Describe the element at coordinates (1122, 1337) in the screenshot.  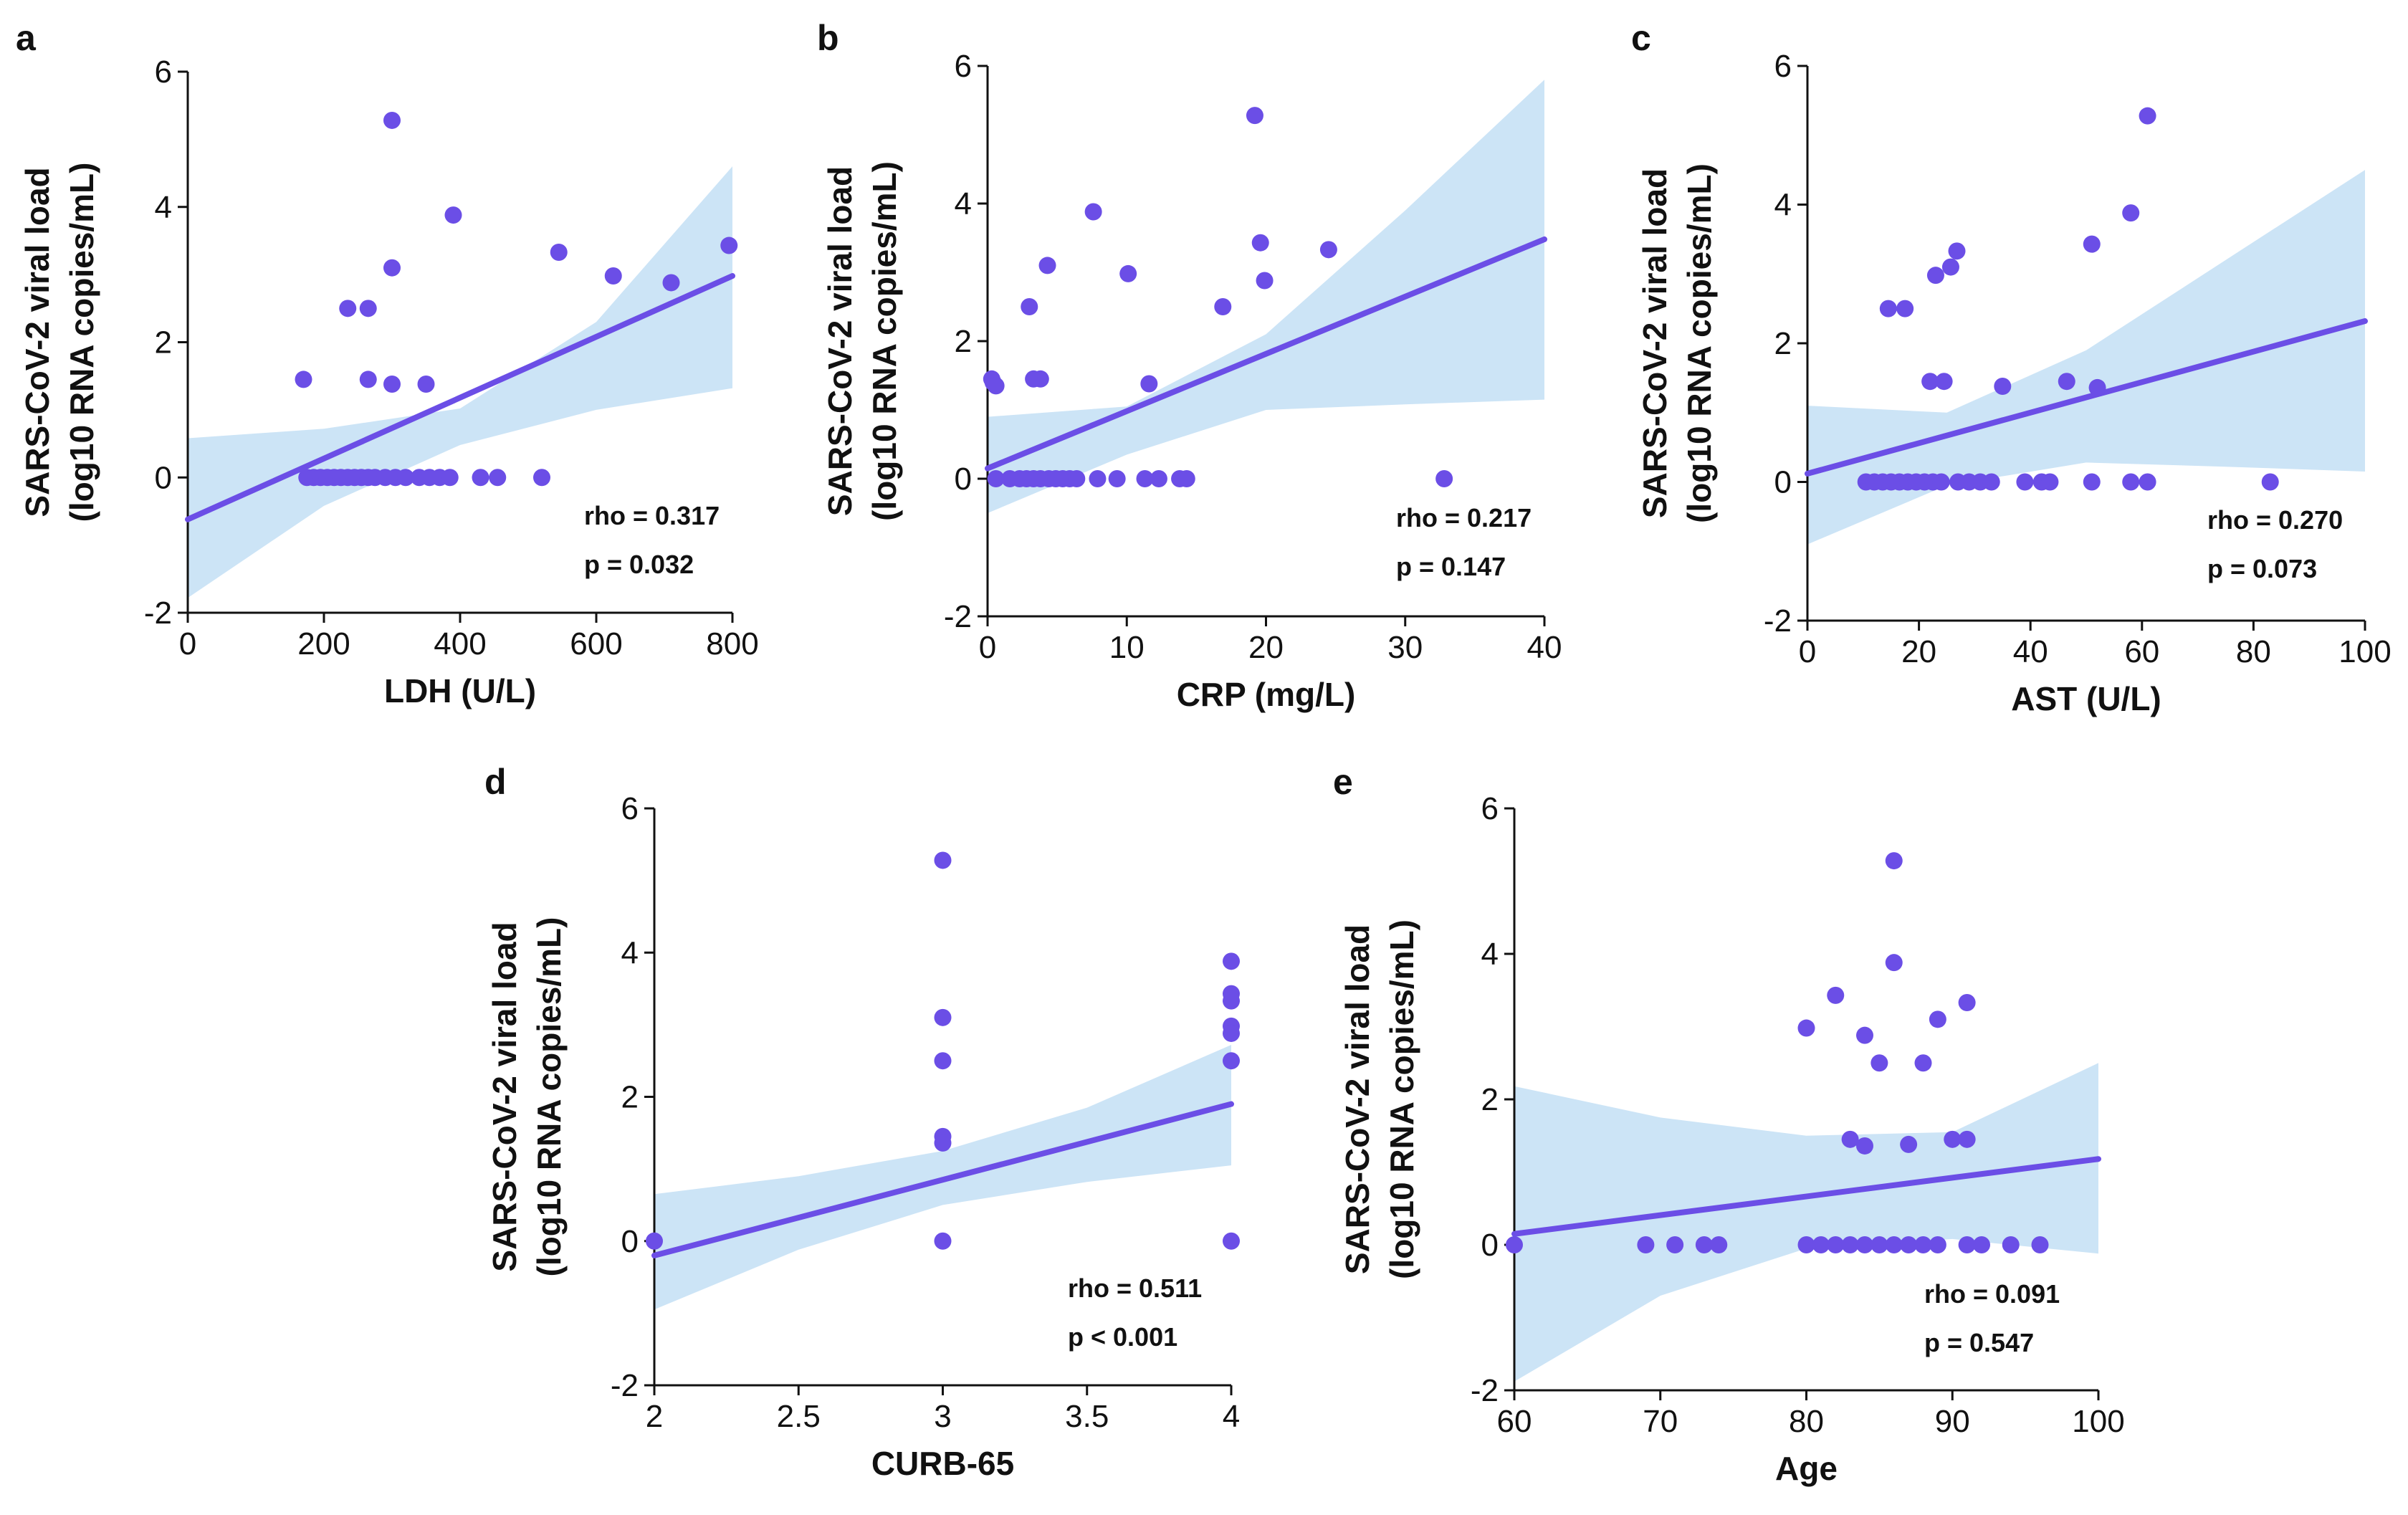
I see `p-value-label: p < 0.001` at that location.